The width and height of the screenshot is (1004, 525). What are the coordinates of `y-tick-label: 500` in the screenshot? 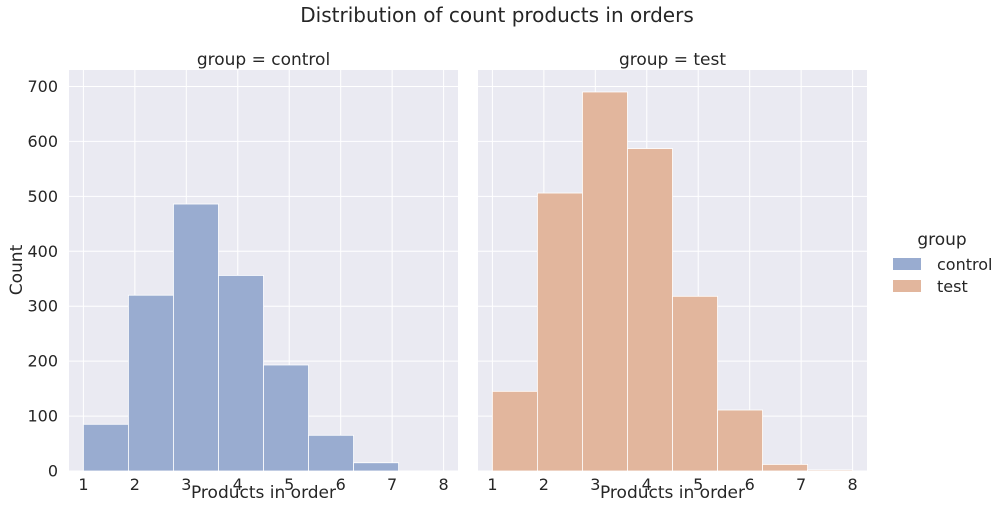 It's located at (42, 196).